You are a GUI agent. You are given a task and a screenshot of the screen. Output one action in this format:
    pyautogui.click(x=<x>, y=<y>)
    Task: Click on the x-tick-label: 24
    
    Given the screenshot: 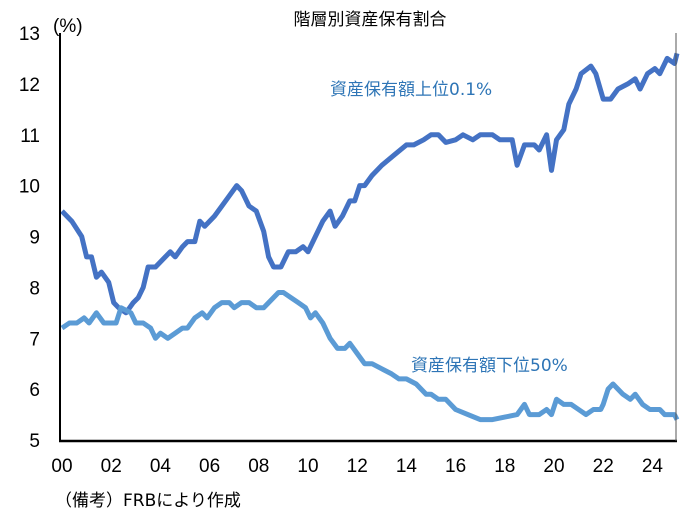 What is the action you would take?
    pyautogui.click(x=653, y=466)
    